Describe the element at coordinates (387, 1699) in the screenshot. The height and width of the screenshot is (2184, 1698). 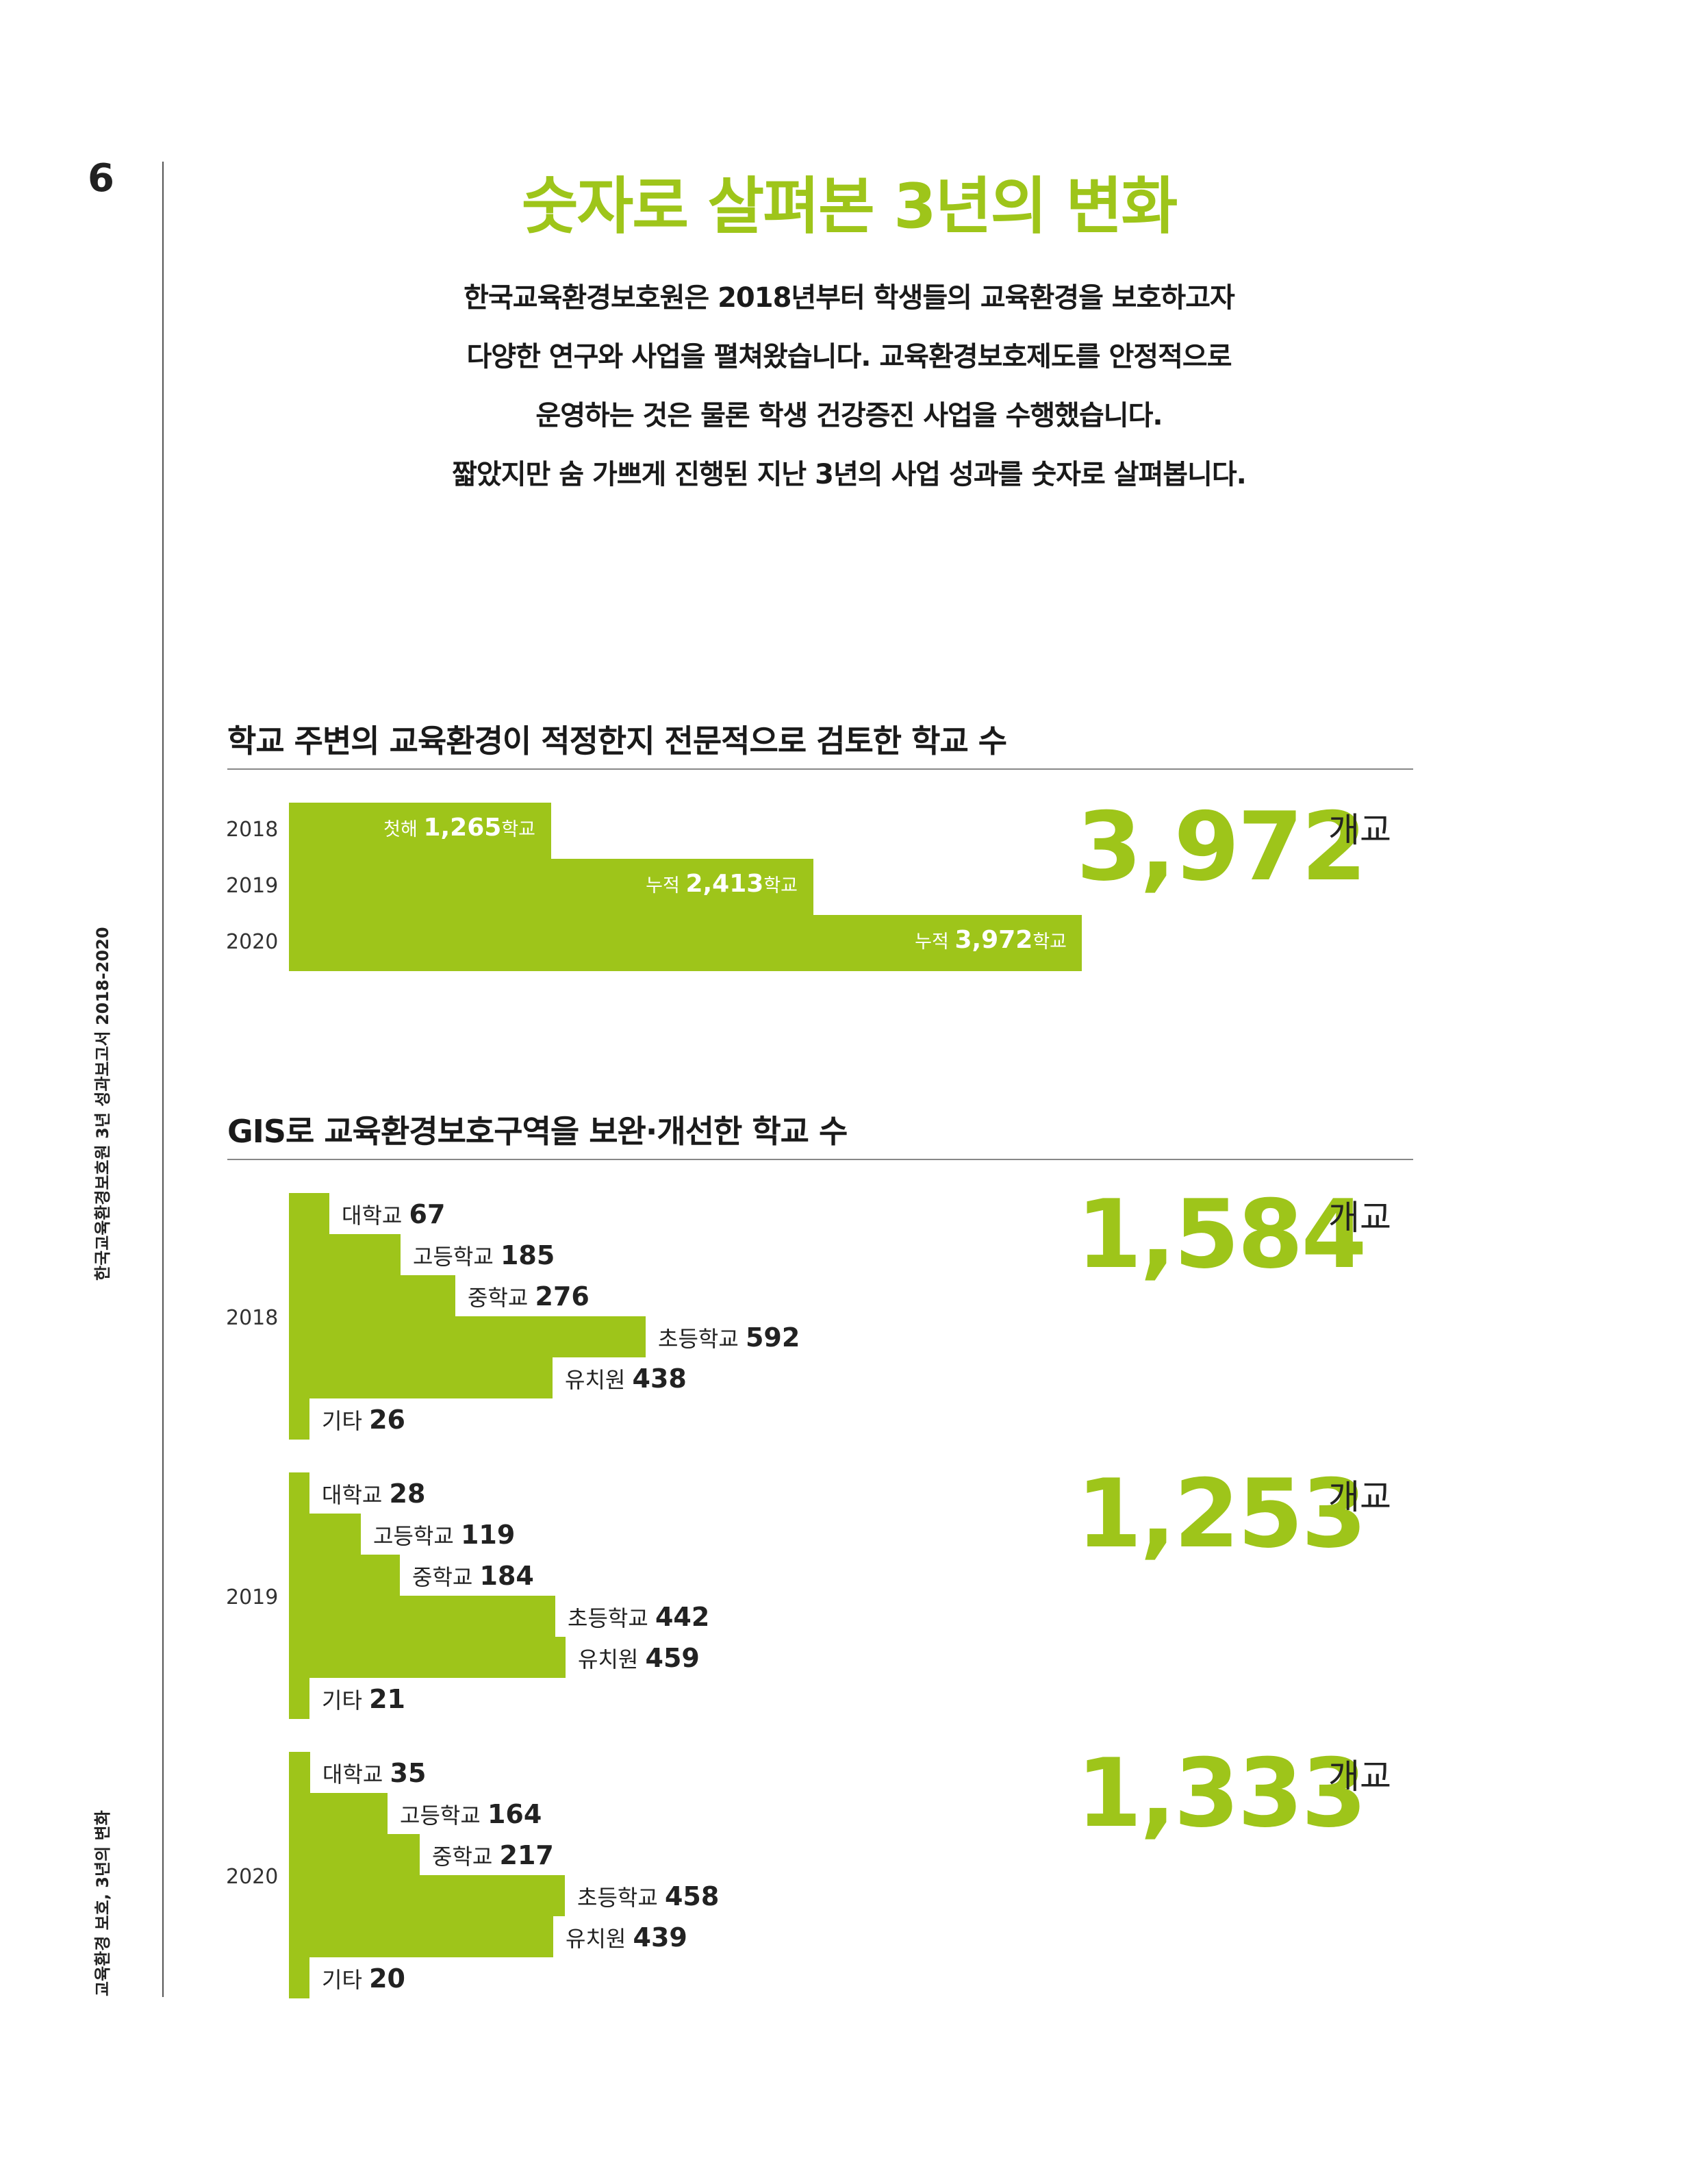
I see `category-value: 21` at that location.